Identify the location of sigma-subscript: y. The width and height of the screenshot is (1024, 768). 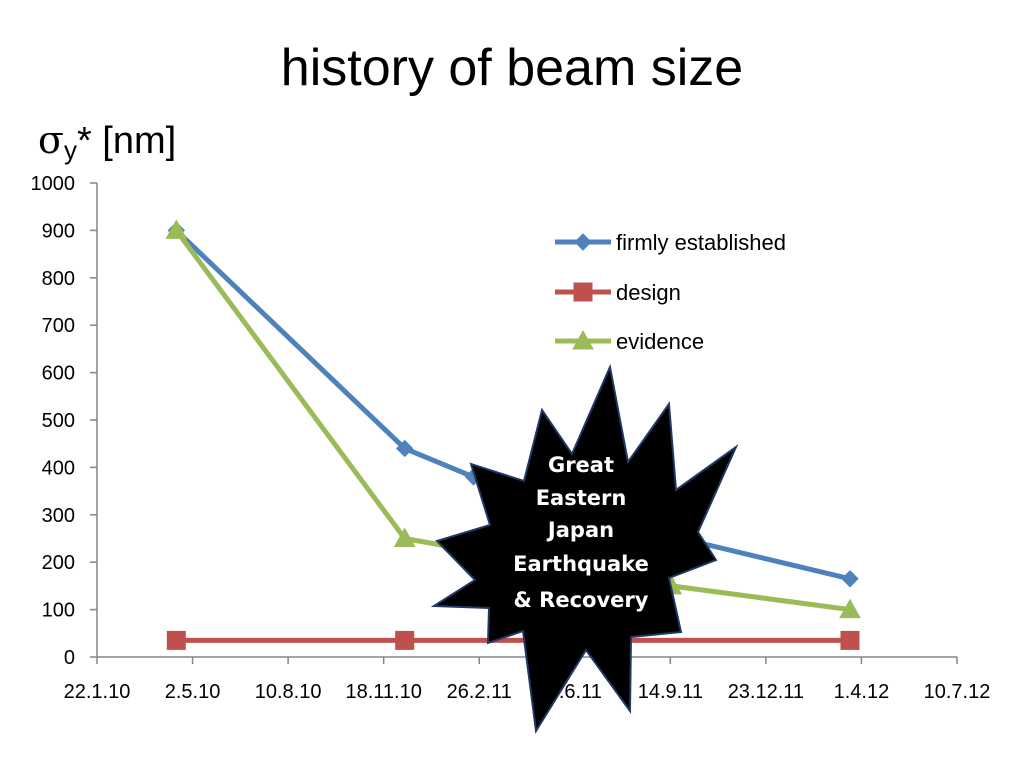
(70, 150).